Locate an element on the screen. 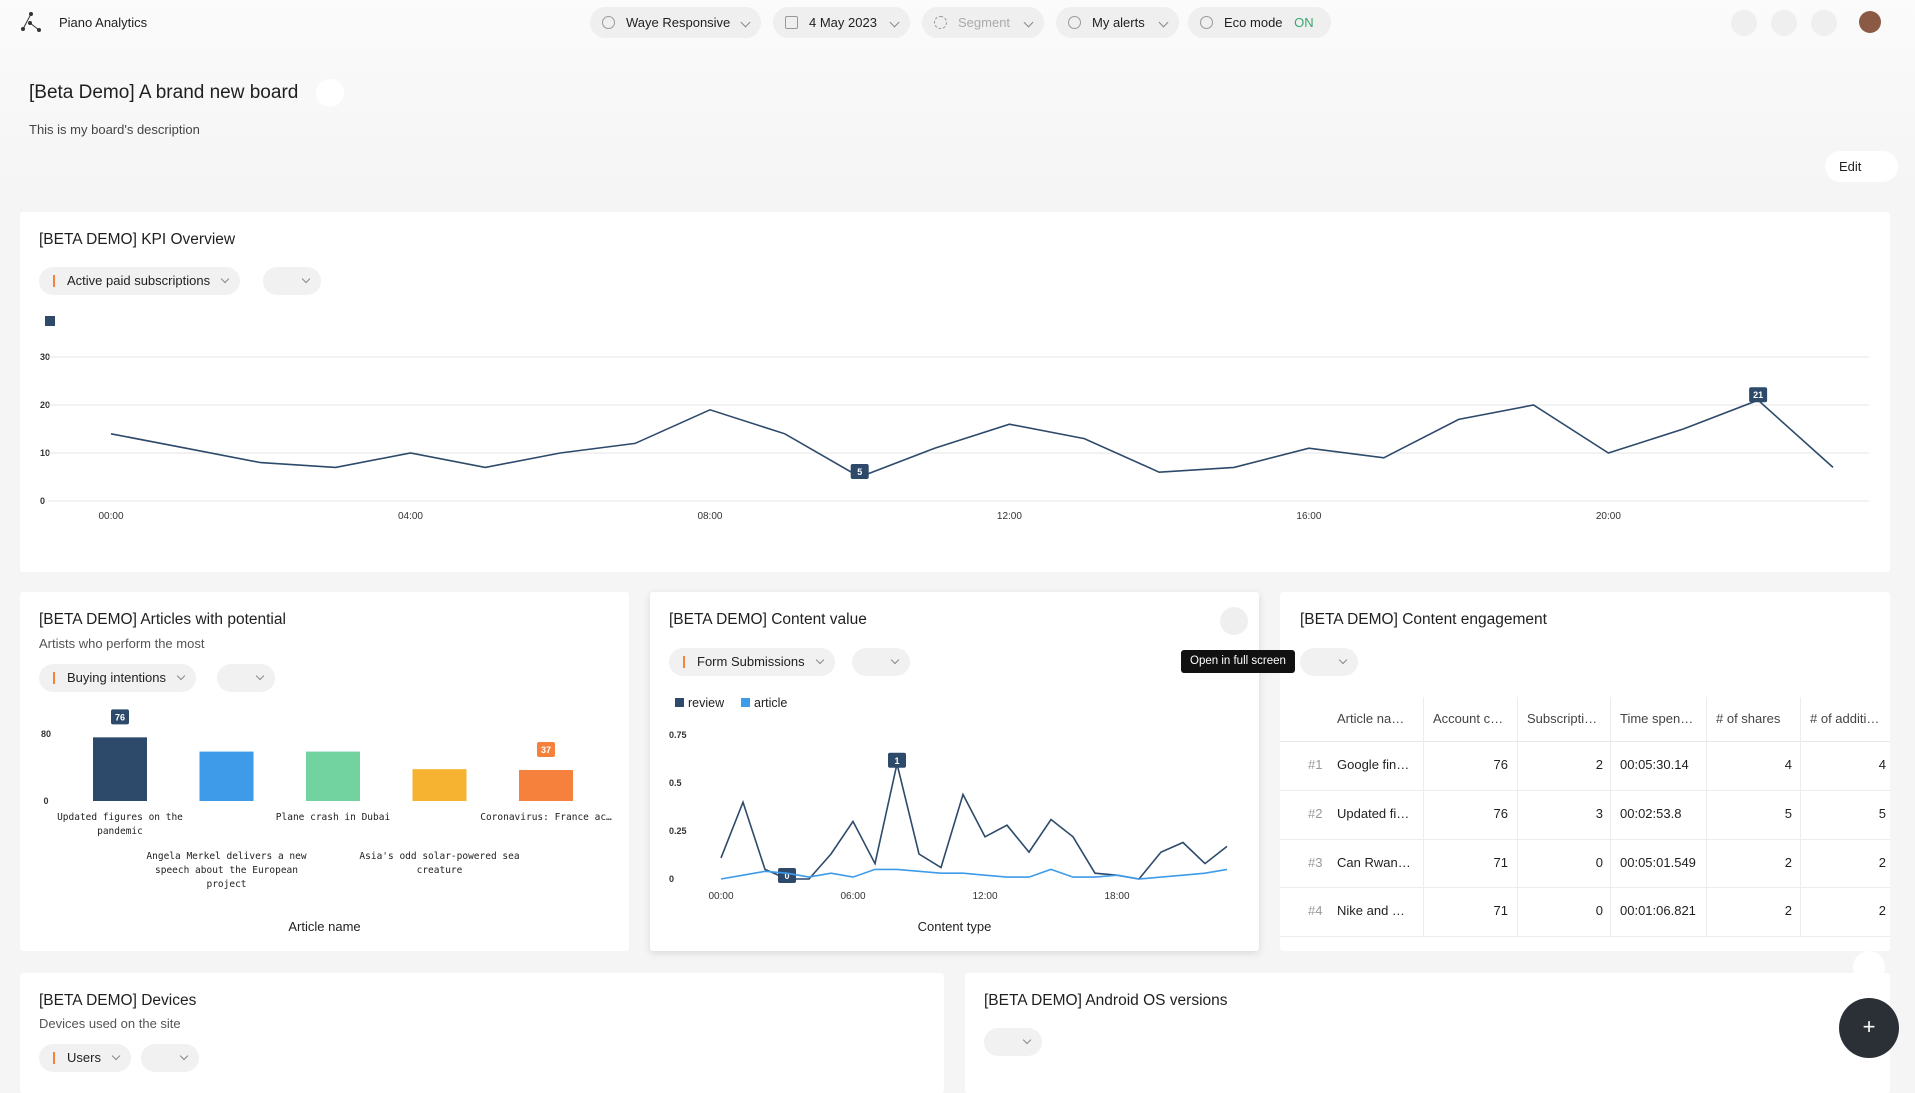 The height and width of the screenshot is (1093, 1915). alerts: My alerts is located at coordinates (1118, 22).